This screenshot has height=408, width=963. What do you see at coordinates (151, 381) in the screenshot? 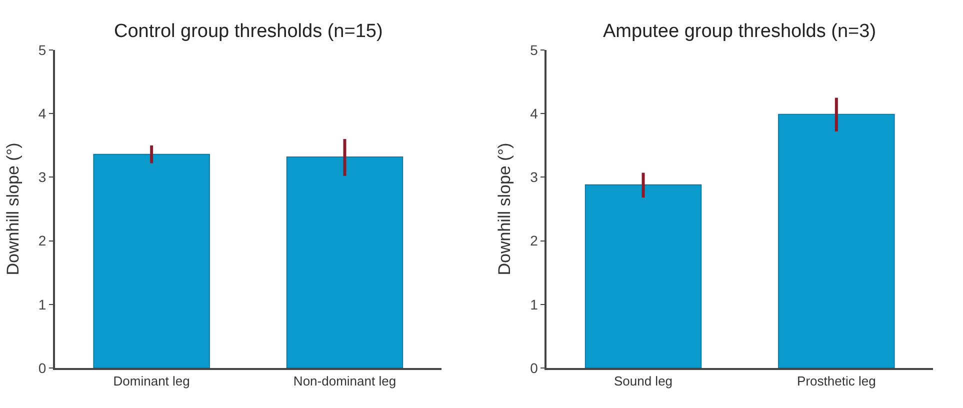
I see `x-tick-label: Dominant leg` at bounding box center [151, 381].